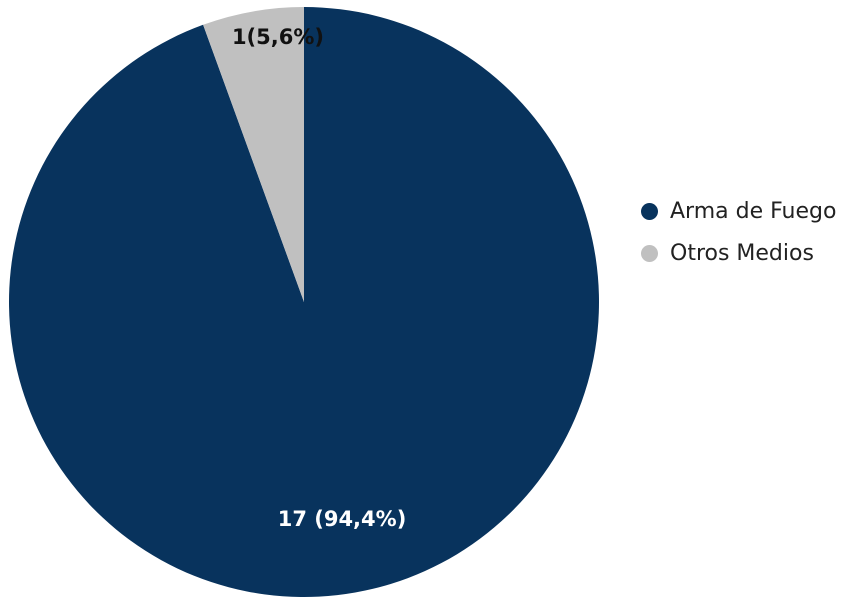 Image resolution: width=847 pixels, height=601 pixels. What do you see at coordinates (649, 253) in the screenshot?
I see `legend-marker-otros-medios` at bounding box center [649, 253].